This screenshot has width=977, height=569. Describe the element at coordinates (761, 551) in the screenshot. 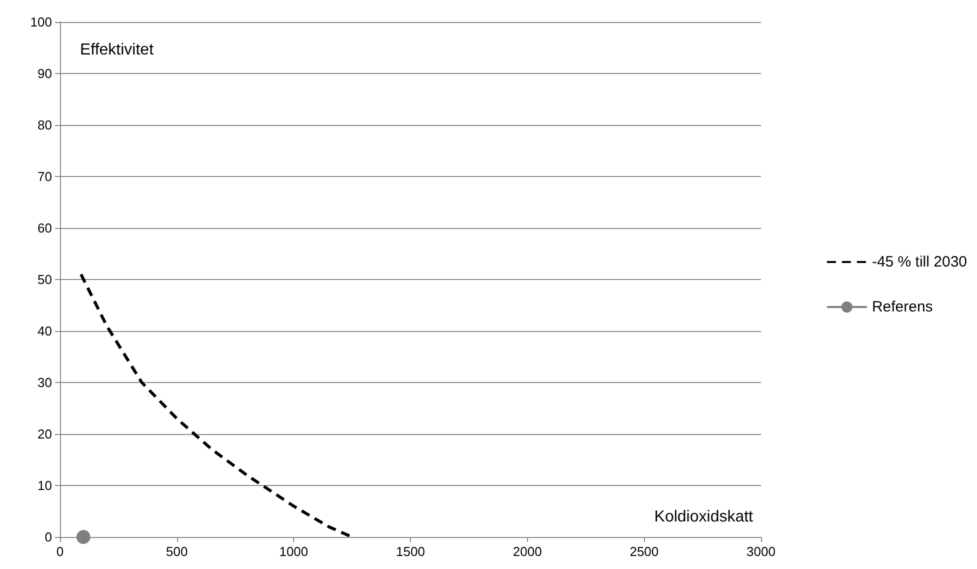

I see `x-tick-label: 3000` at that location.